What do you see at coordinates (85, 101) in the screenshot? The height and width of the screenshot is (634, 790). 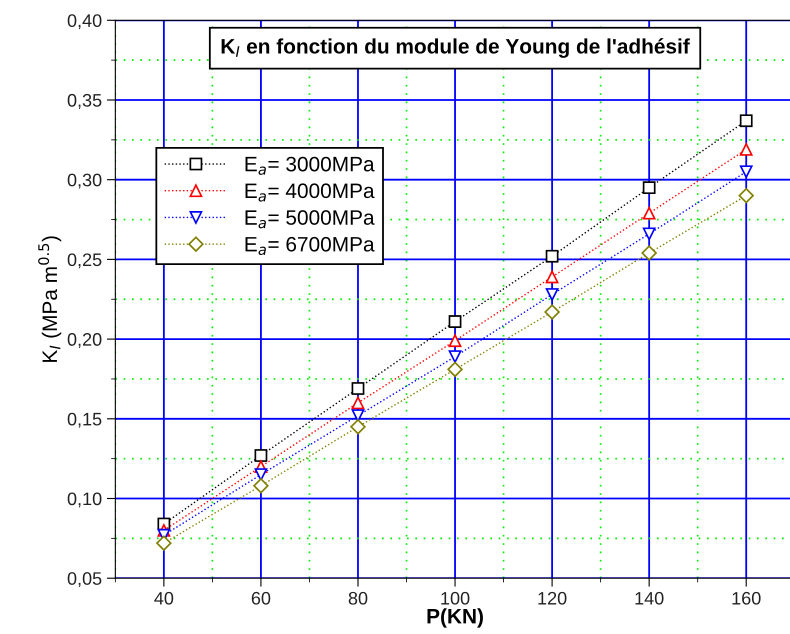 I see `y-tick-label: 0,35` at bounding box center [85, 101].